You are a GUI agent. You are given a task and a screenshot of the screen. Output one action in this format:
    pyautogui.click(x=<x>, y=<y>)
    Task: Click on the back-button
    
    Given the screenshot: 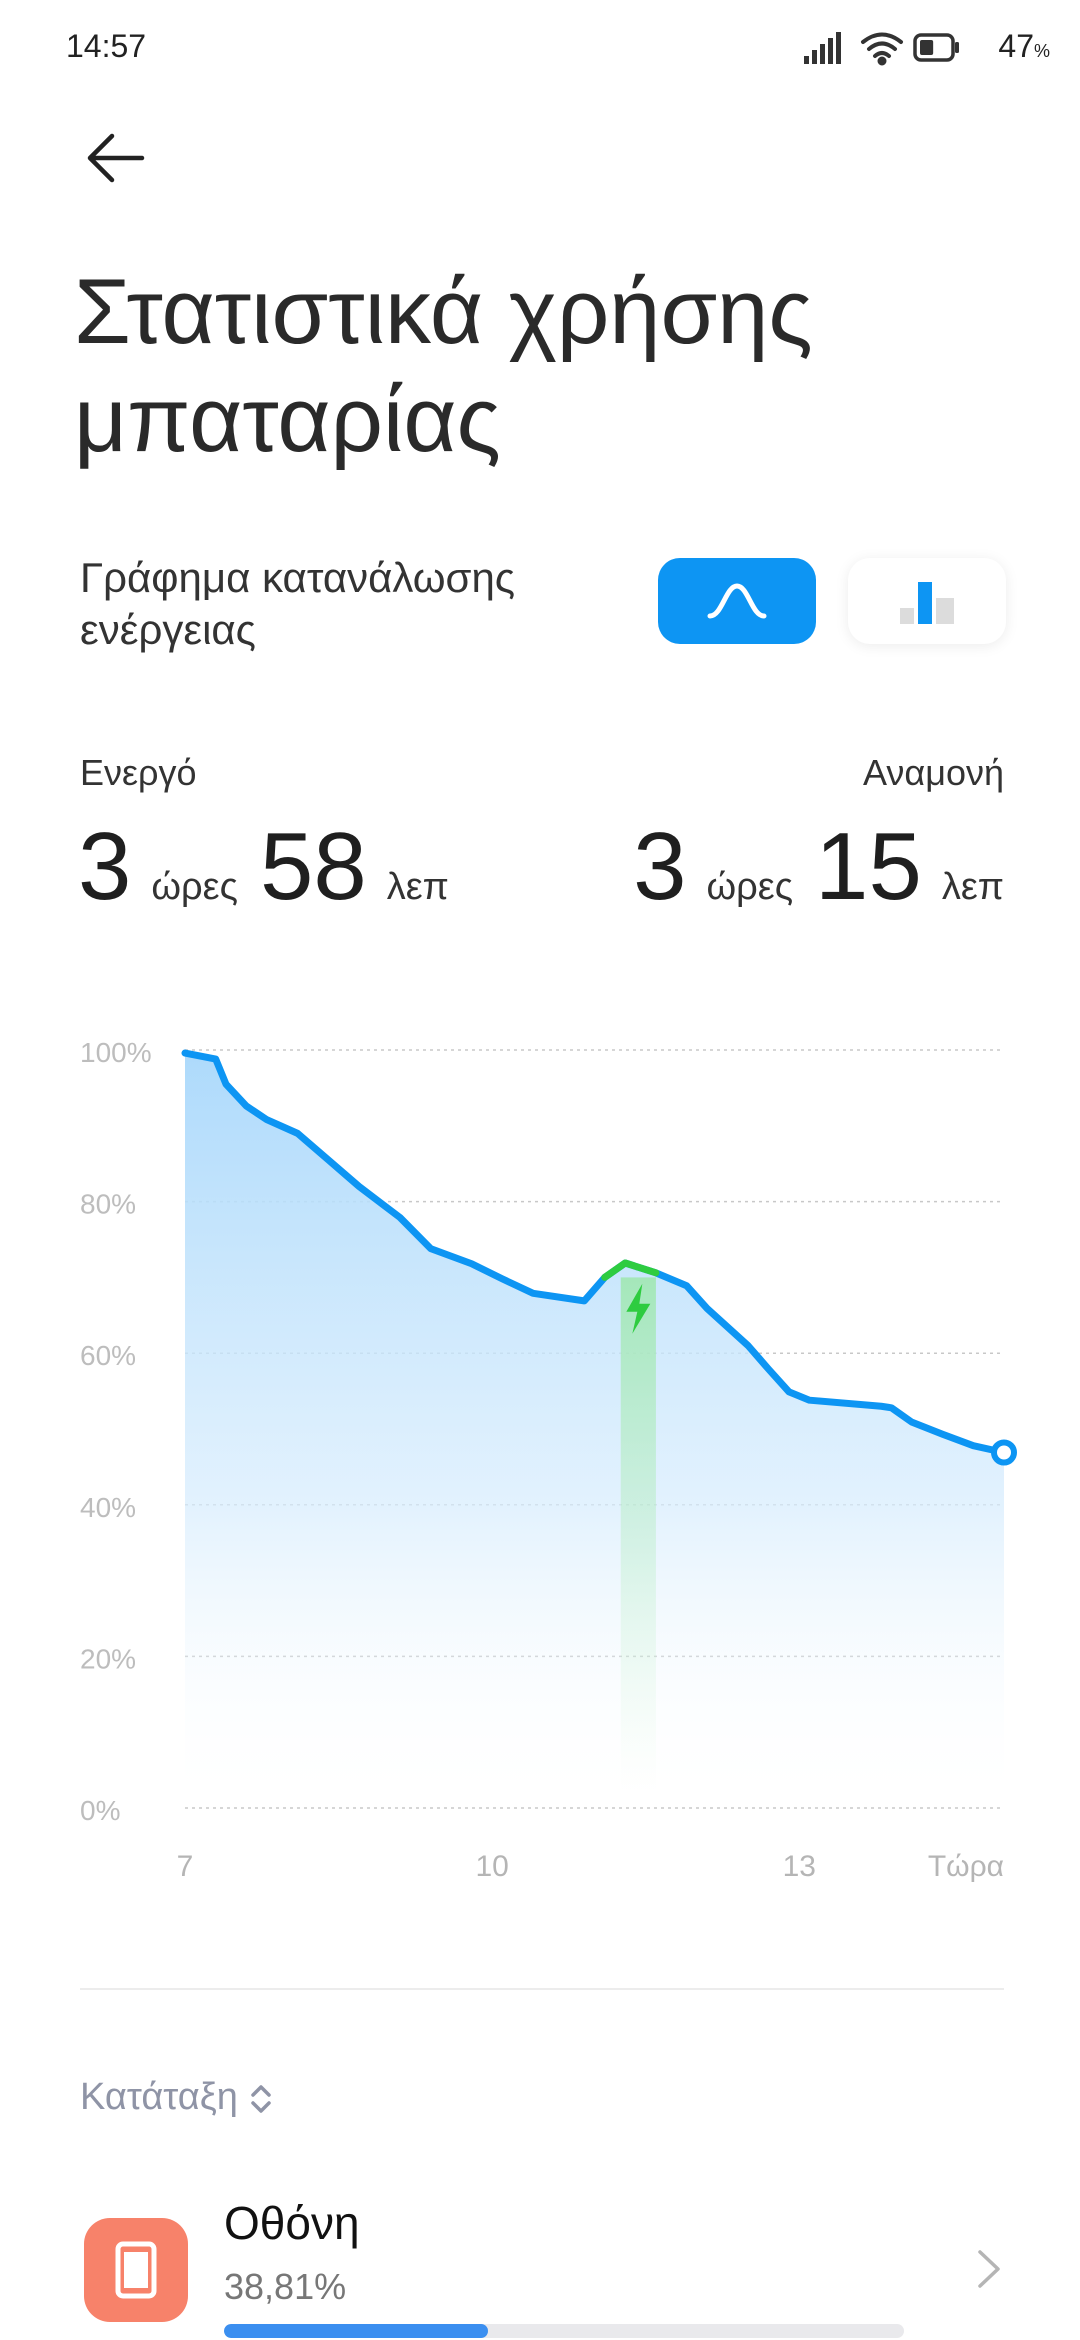 What is the action you would take?
    pyautogui.click(x=117, y=158)
    